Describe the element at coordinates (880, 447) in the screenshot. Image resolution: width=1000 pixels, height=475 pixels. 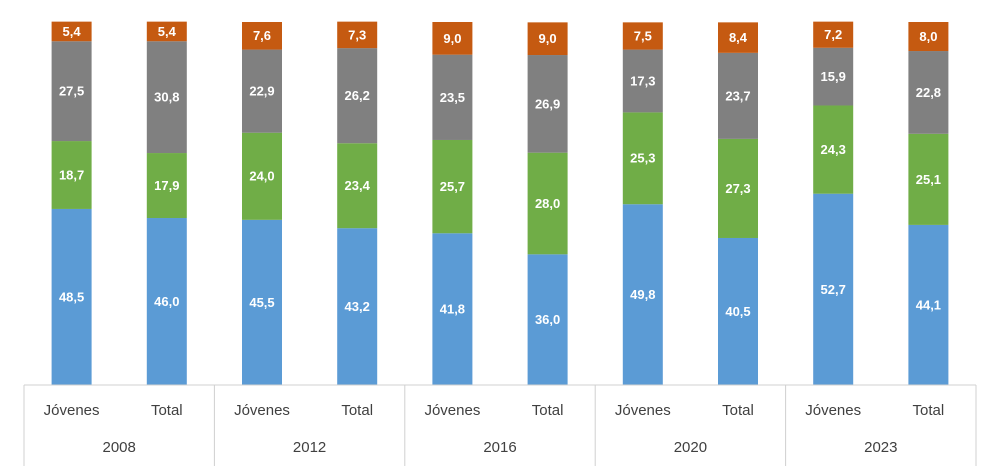
I see `group-label: 2023` at that location.